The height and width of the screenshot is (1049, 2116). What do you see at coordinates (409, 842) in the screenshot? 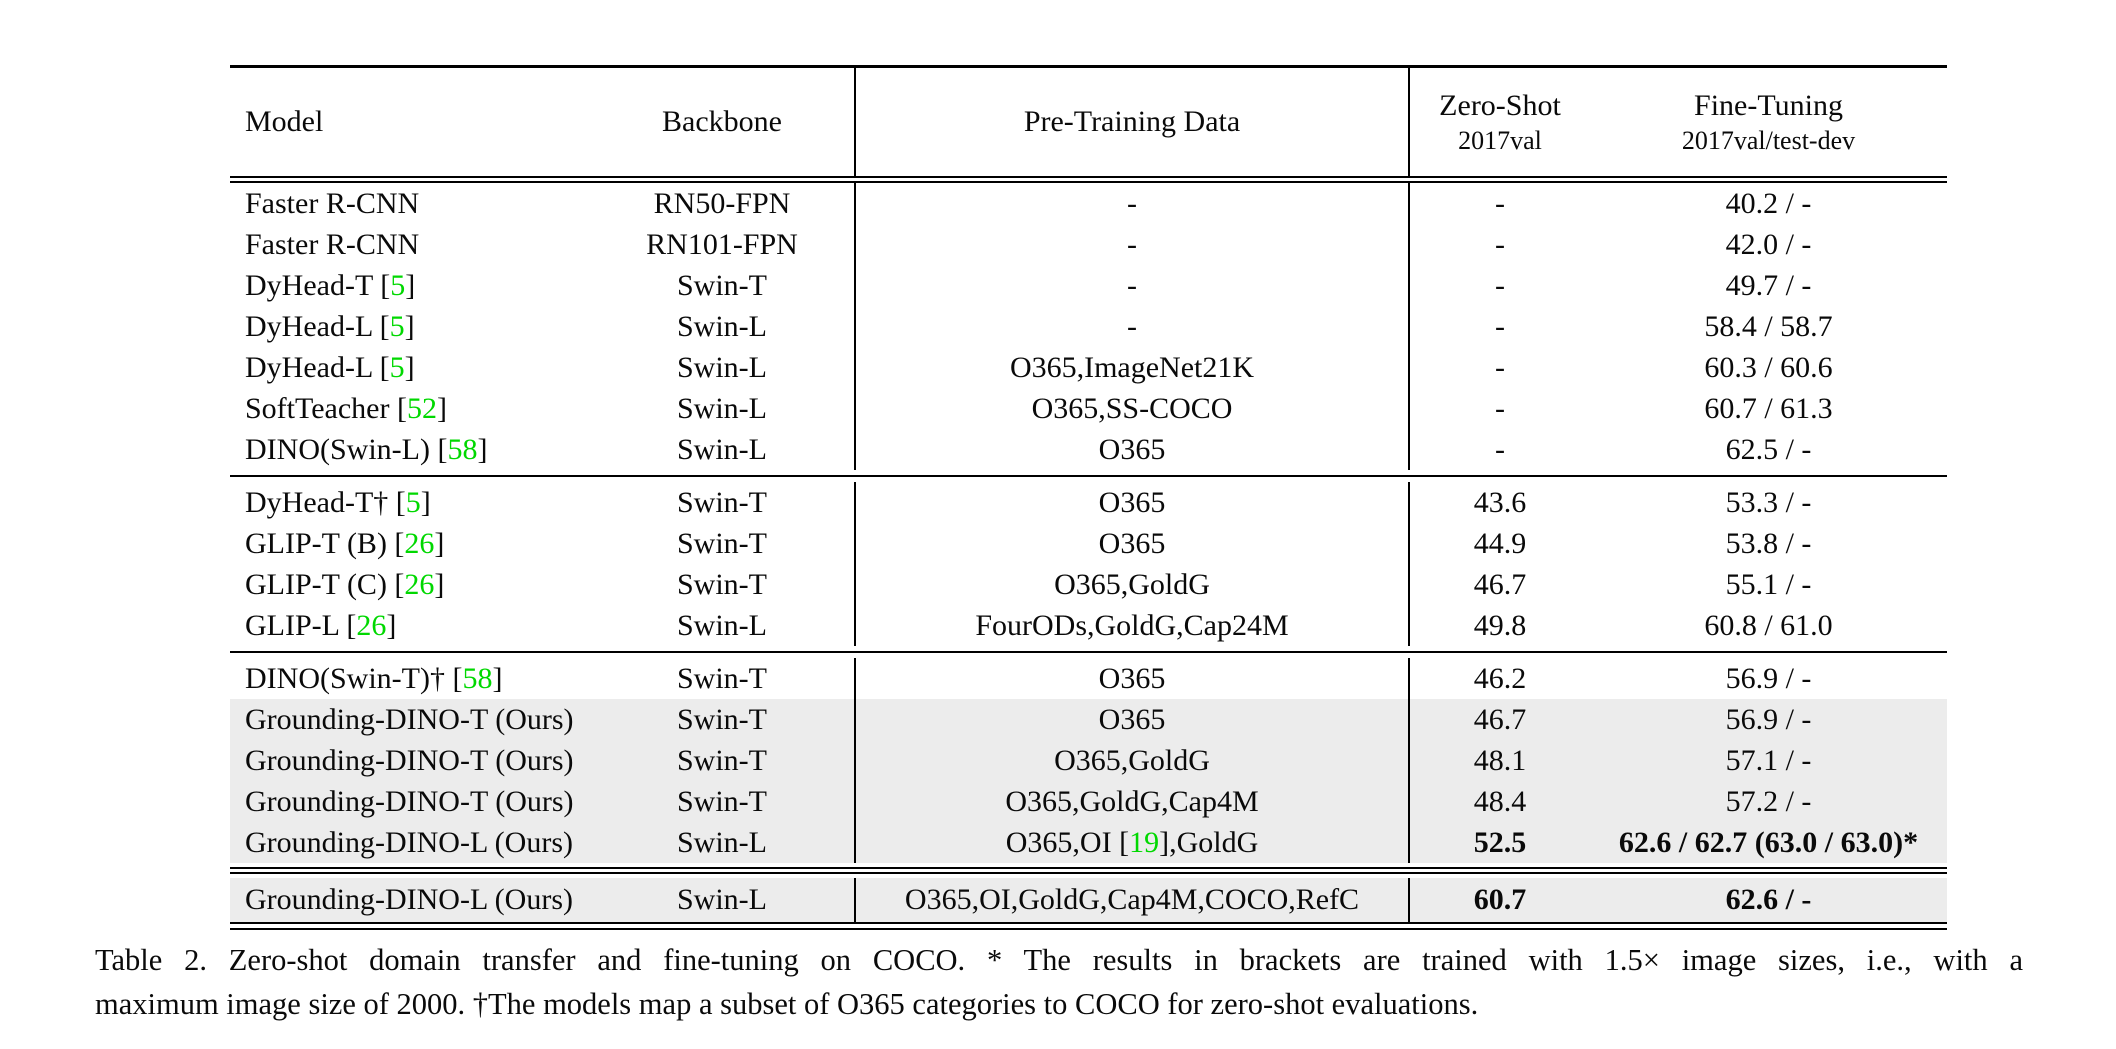
I see `model-cell: Grounding-DINO-L (Ours)` at bounding box center [409, 842].